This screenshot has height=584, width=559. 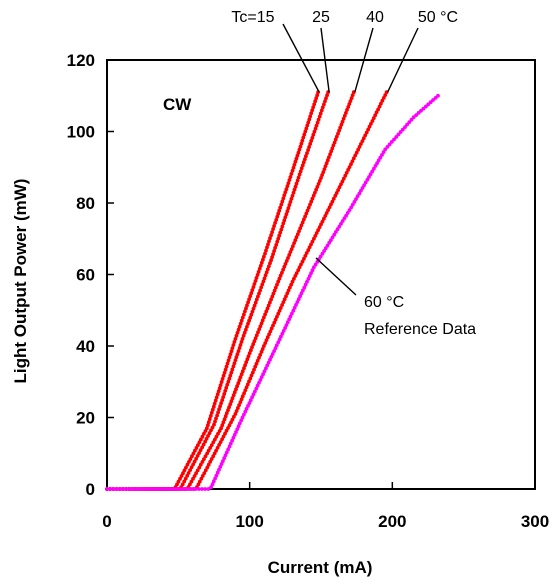 I want to click on tc40-leader, so click(x=364, y=60).